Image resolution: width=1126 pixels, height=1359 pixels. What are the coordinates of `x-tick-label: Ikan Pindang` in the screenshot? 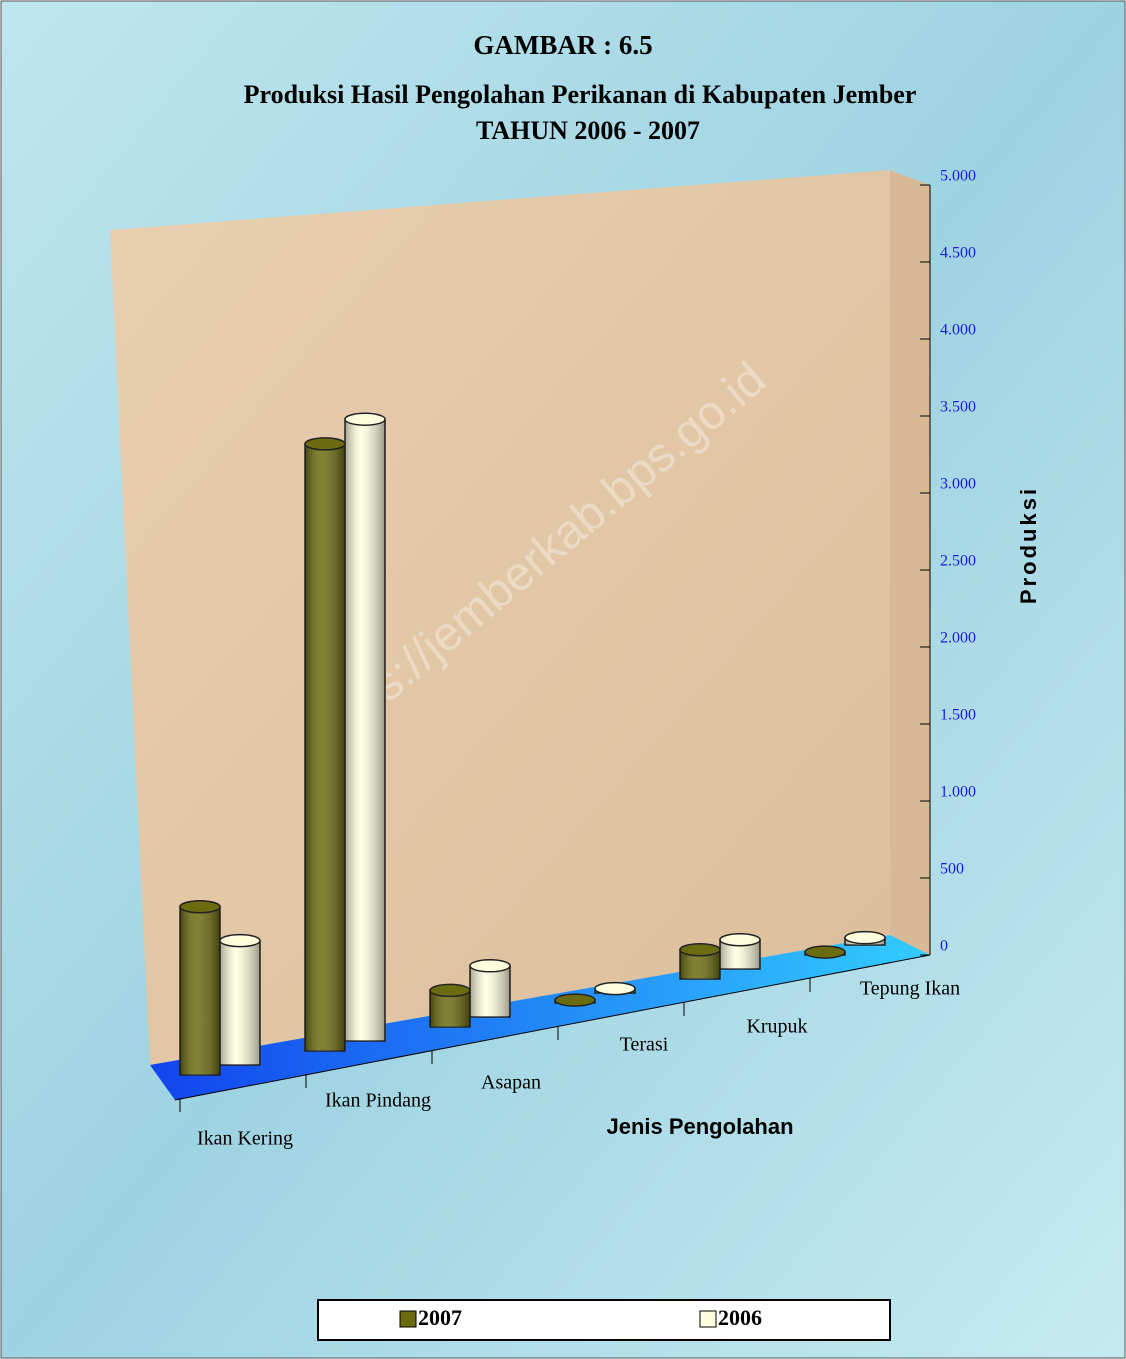 It's located at (378, 1101).